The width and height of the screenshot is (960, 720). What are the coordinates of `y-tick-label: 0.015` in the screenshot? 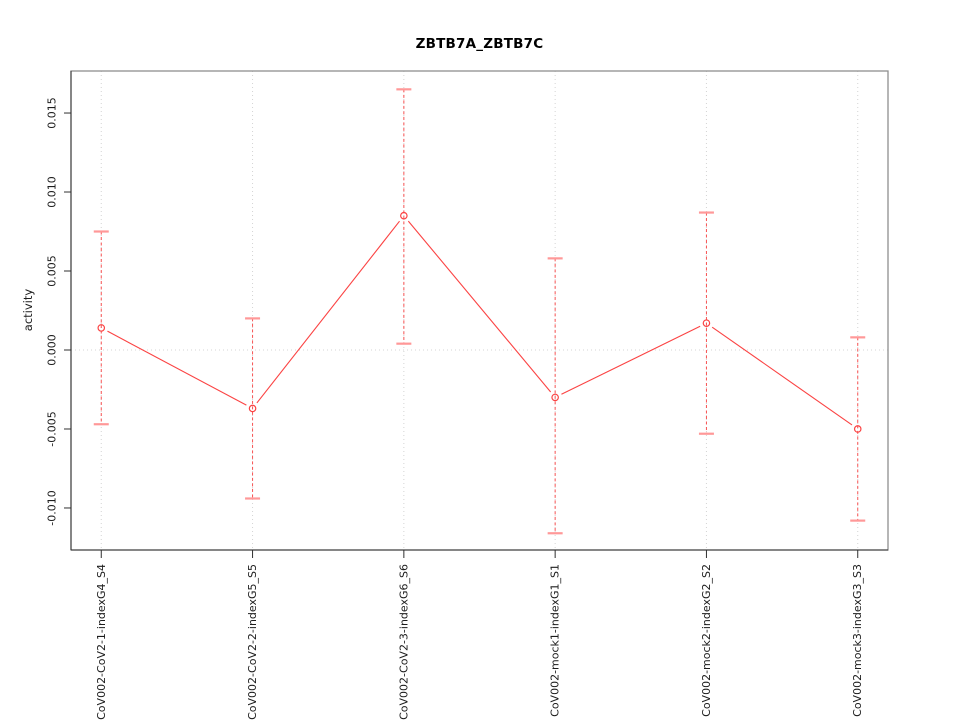 It's located at (52, 113).